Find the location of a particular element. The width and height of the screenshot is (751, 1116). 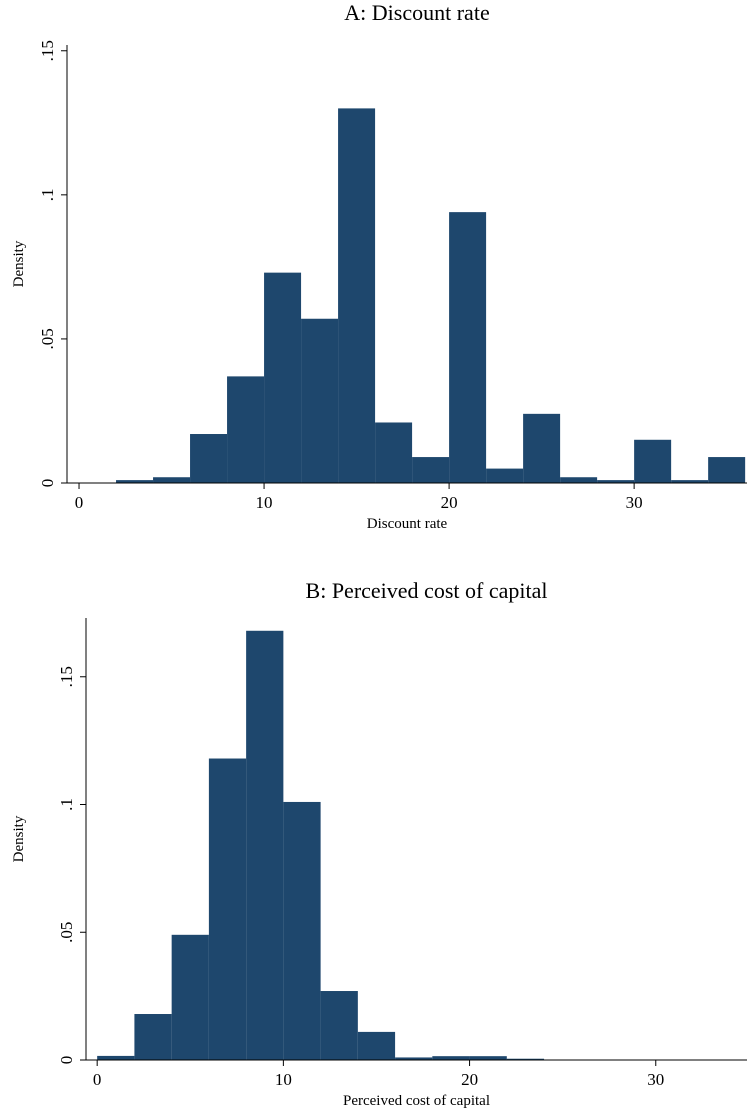

chart-title: B: Perceived cost of capital is located at coordinates (427, 590).